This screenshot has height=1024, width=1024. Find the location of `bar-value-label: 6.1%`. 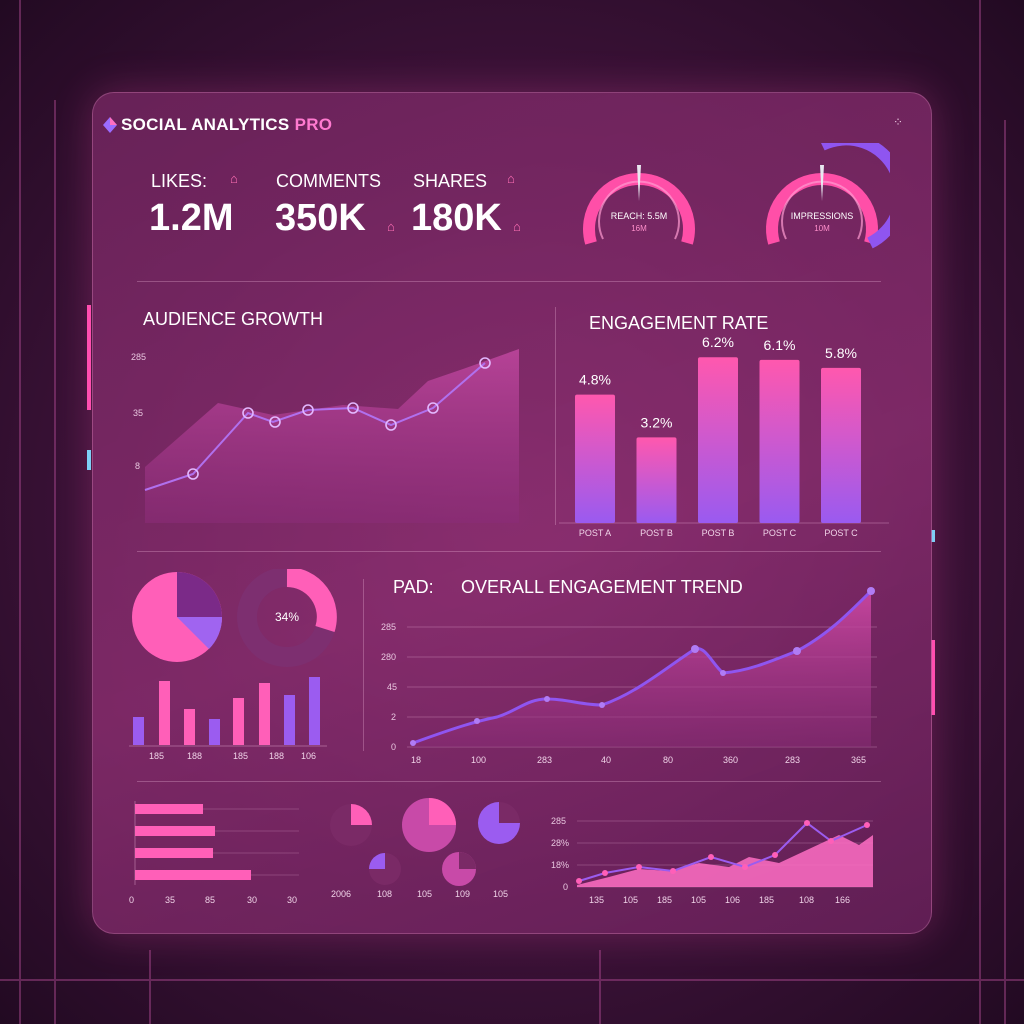

bar-value-label: 6.1% is located at coordinates (780, 345).